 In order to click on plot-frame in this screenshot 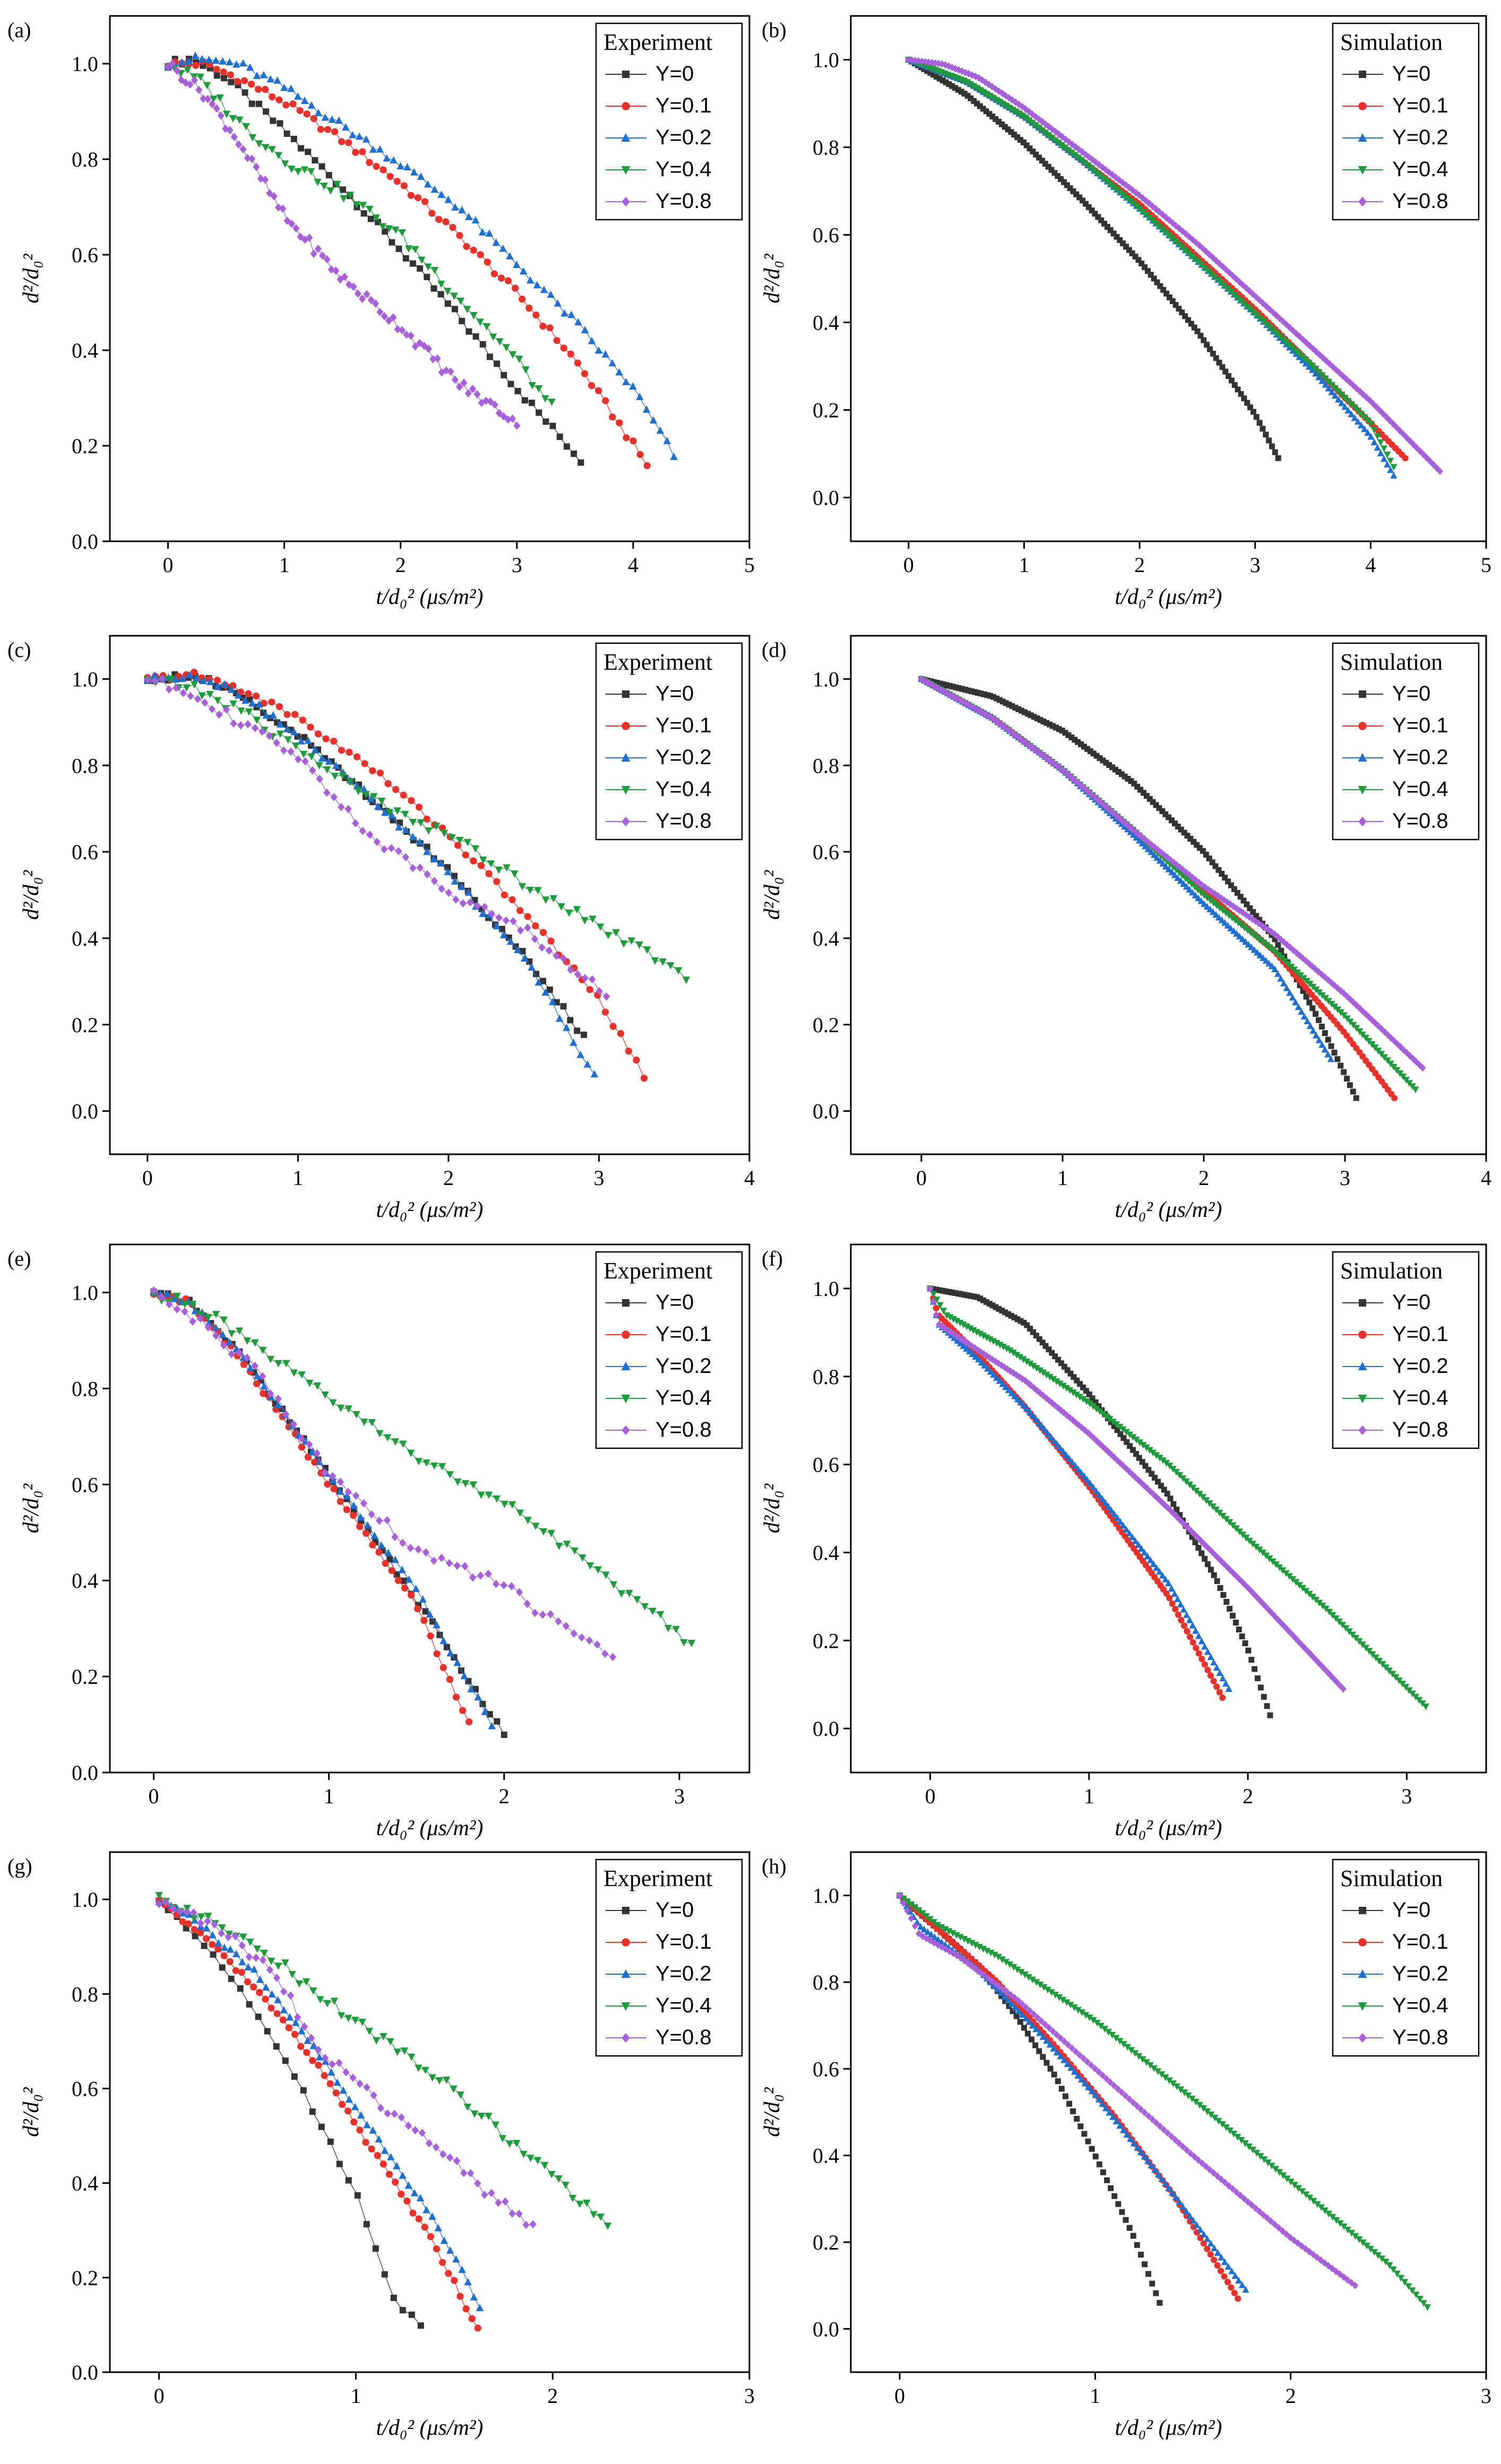, I will do `click(1168, 895)`.